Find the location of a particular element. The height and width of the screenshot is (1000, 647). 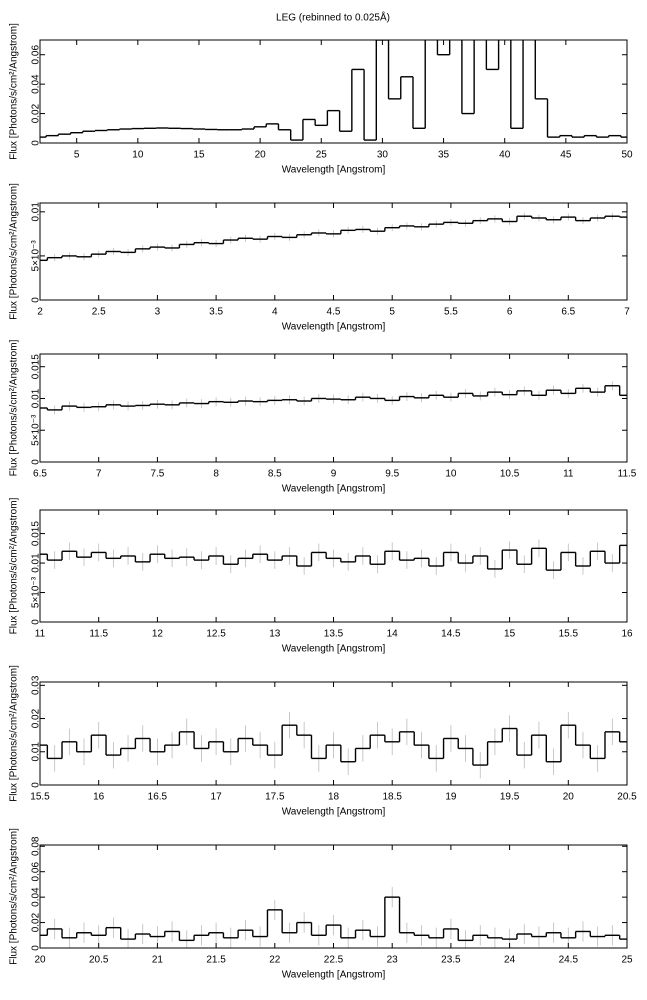

x-tick-label: 14 is located at coordinates (393, 634).